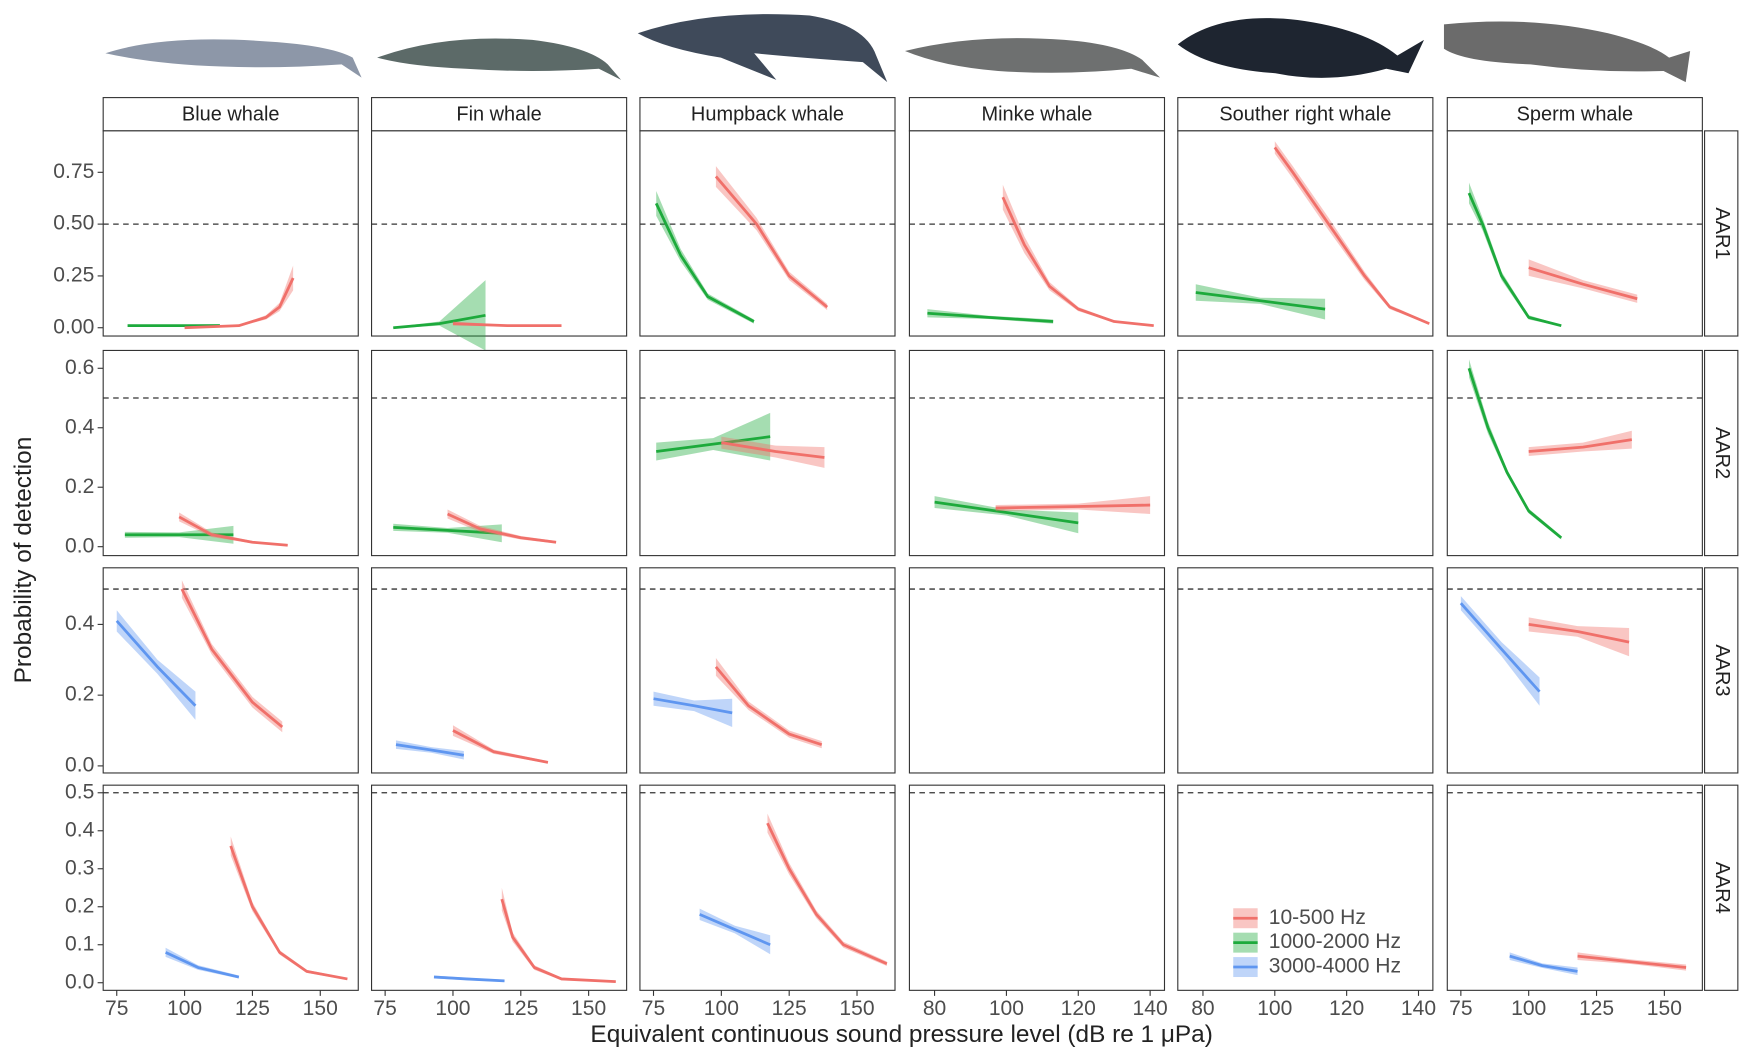 This screenshot has height=1050, width=1739. I want to click on y-tick-label: 0.2, so click(79, 486).